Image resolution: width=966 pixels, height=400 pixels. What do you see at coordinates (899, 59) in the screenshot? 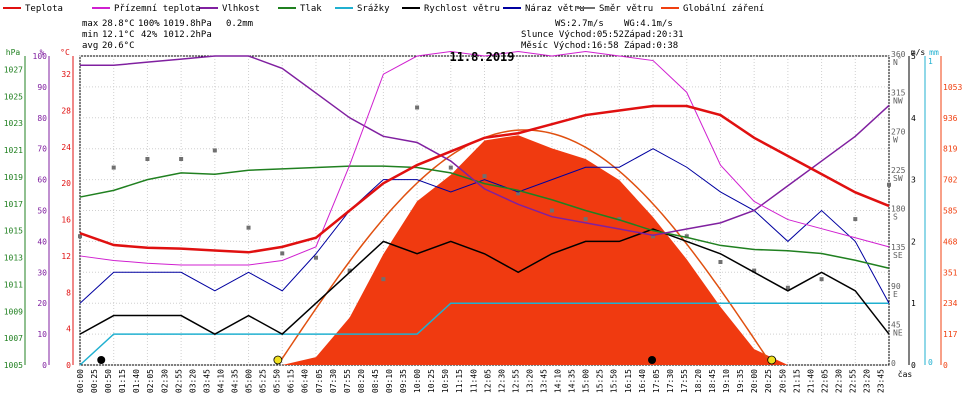
I see `direction-axis-unit: °` at bounding box center [899, 59].